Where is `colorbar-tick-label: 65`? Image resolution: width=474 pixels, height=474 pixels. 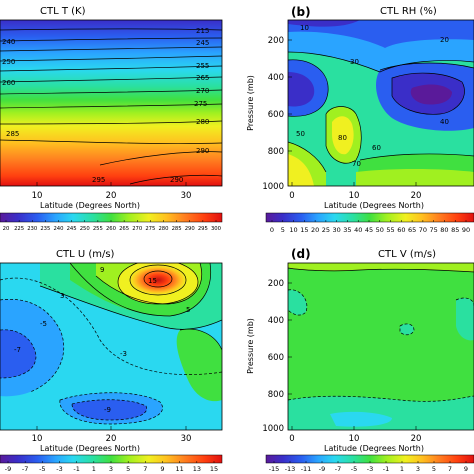
colorbar-tick-label: 65 is located at coordinates (412, 230).